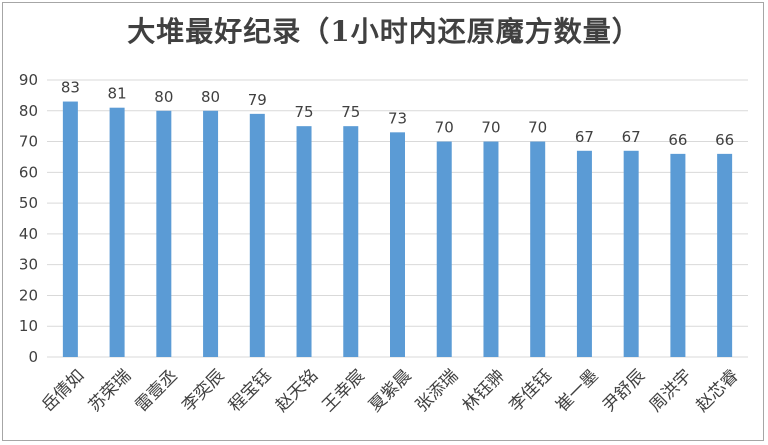  I want to click on data-label: 83, so click(70, 88).